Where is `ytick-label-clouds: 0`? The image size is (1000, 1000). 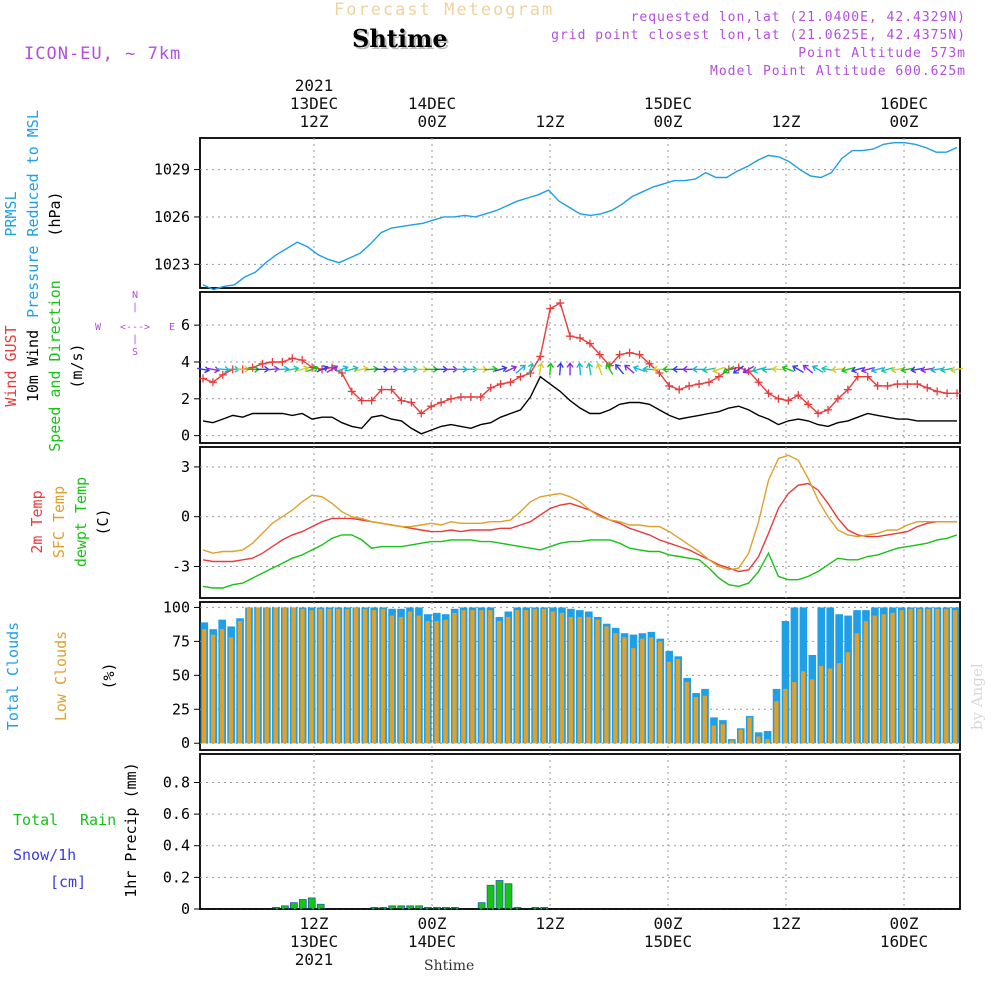
ytick-label-clouds: 0 is located at coordinates (185, 743).